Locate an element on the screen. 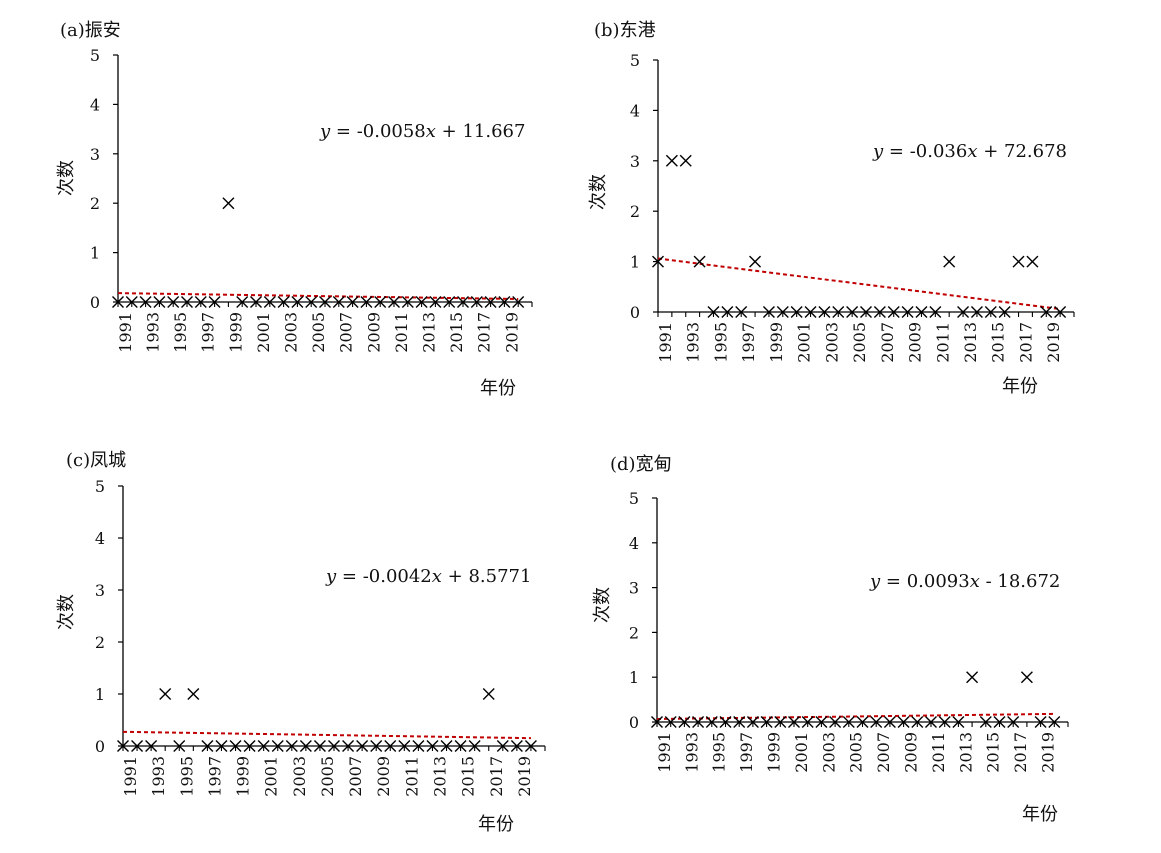 The height and width of the screenshot is (853, 1161). x-tick-label: 2007 is located at coordinates (887, 342).